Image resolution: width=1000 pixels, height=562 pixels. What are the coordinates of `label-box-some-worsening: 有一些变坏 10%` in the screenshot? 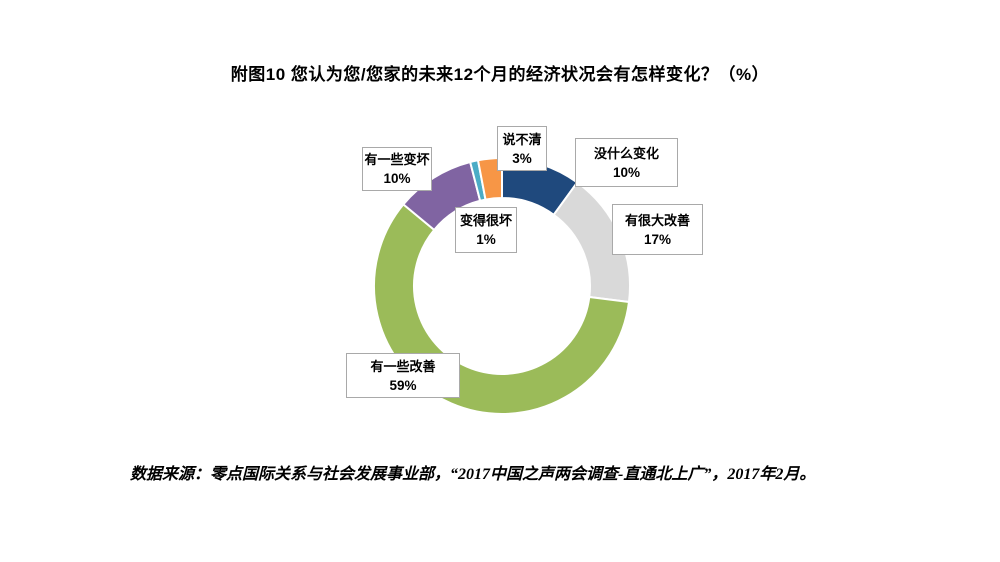 It's located at (397, 169).